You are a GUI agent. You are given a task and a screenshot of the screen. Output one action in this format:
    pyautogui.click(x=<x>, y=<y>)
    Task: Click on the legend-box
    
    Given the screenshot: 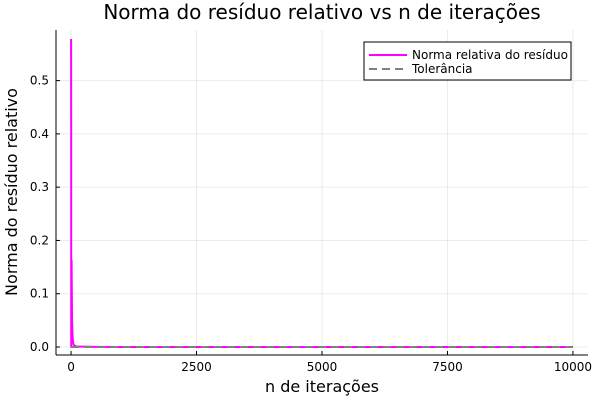 What is the action you would take?
    pyautogui.click(x=467, y=61)
    